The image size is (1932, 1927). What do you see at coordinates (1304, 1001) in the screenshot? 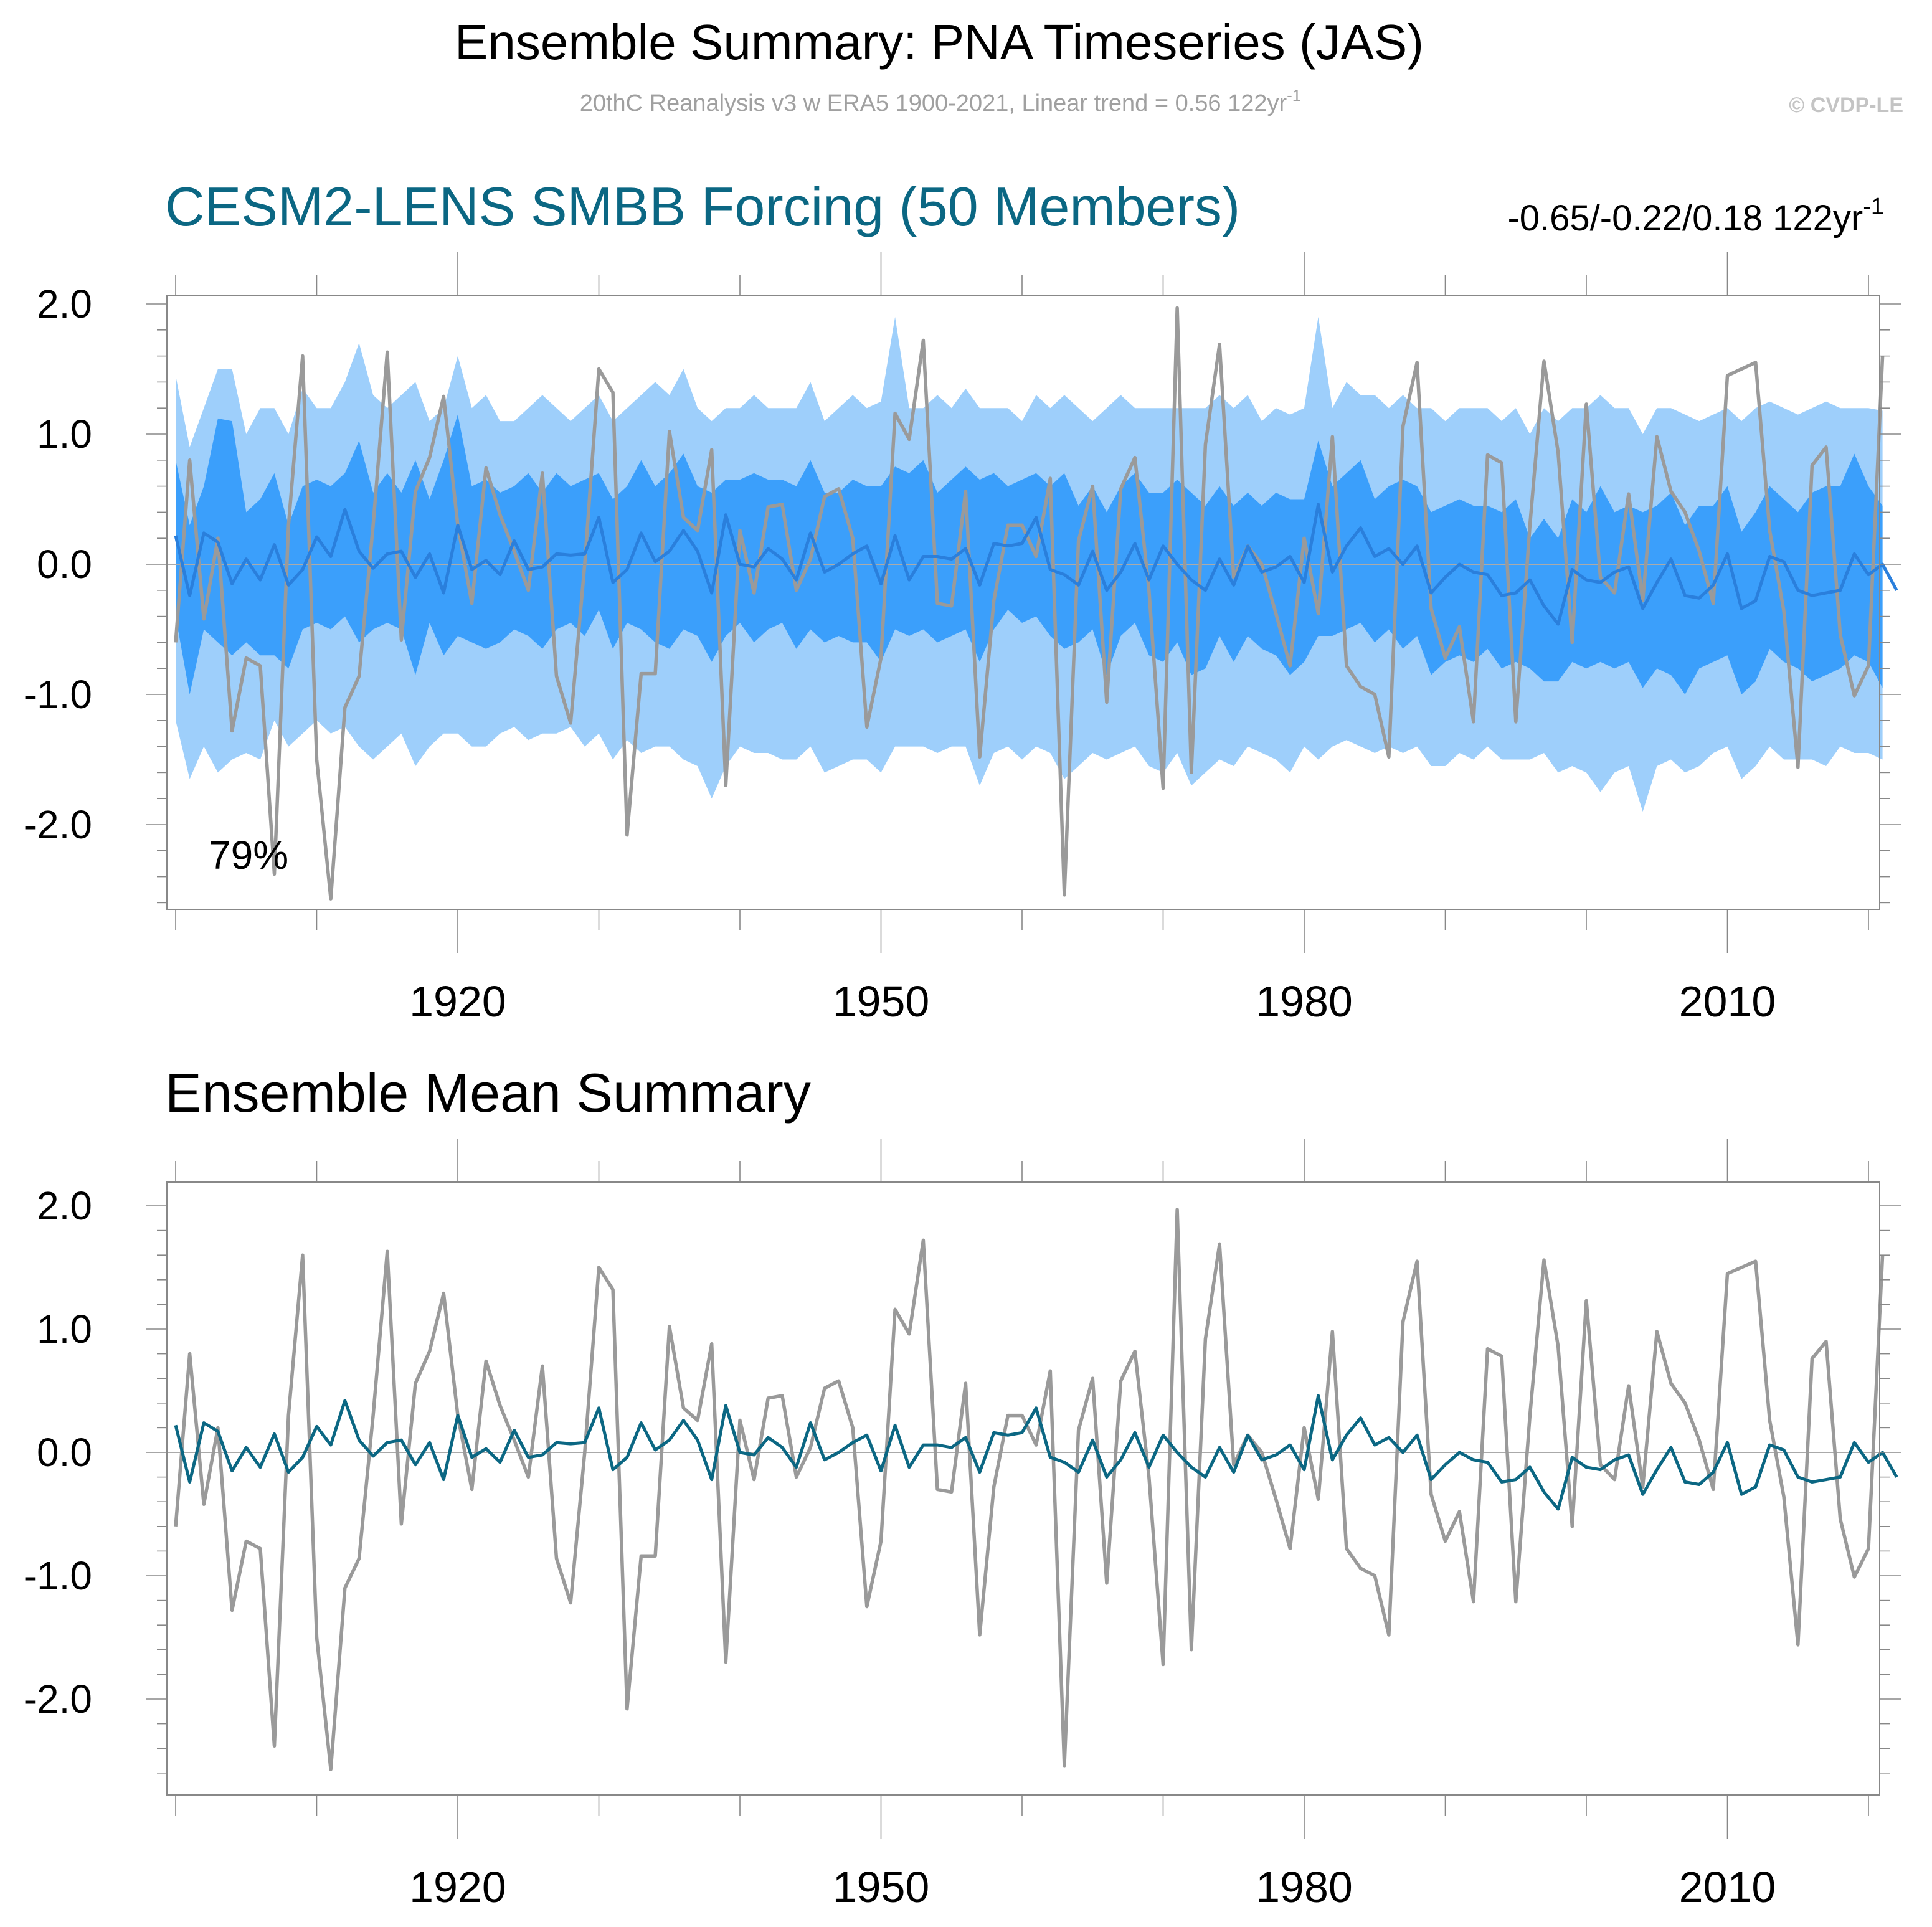
I see `panel-1-x-tick-label: 1980` at bounding box center [1304, 1001].